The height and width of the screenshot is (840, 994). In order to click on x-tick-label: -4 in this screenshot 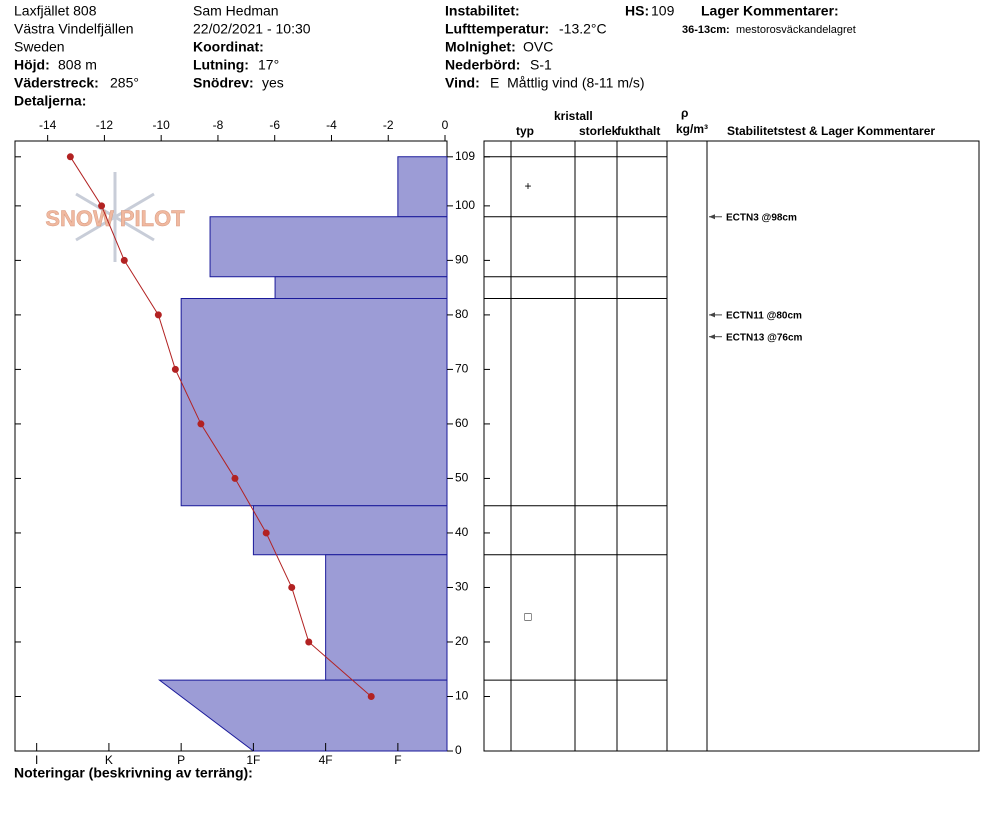, I will do `click(331, 125)`.